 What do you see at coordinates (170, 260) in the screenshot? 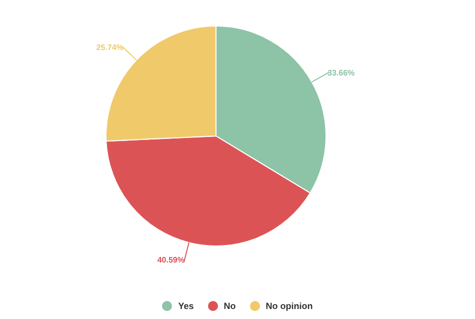
I see `data-label: 40.59%` at bounding box center [170, 260].